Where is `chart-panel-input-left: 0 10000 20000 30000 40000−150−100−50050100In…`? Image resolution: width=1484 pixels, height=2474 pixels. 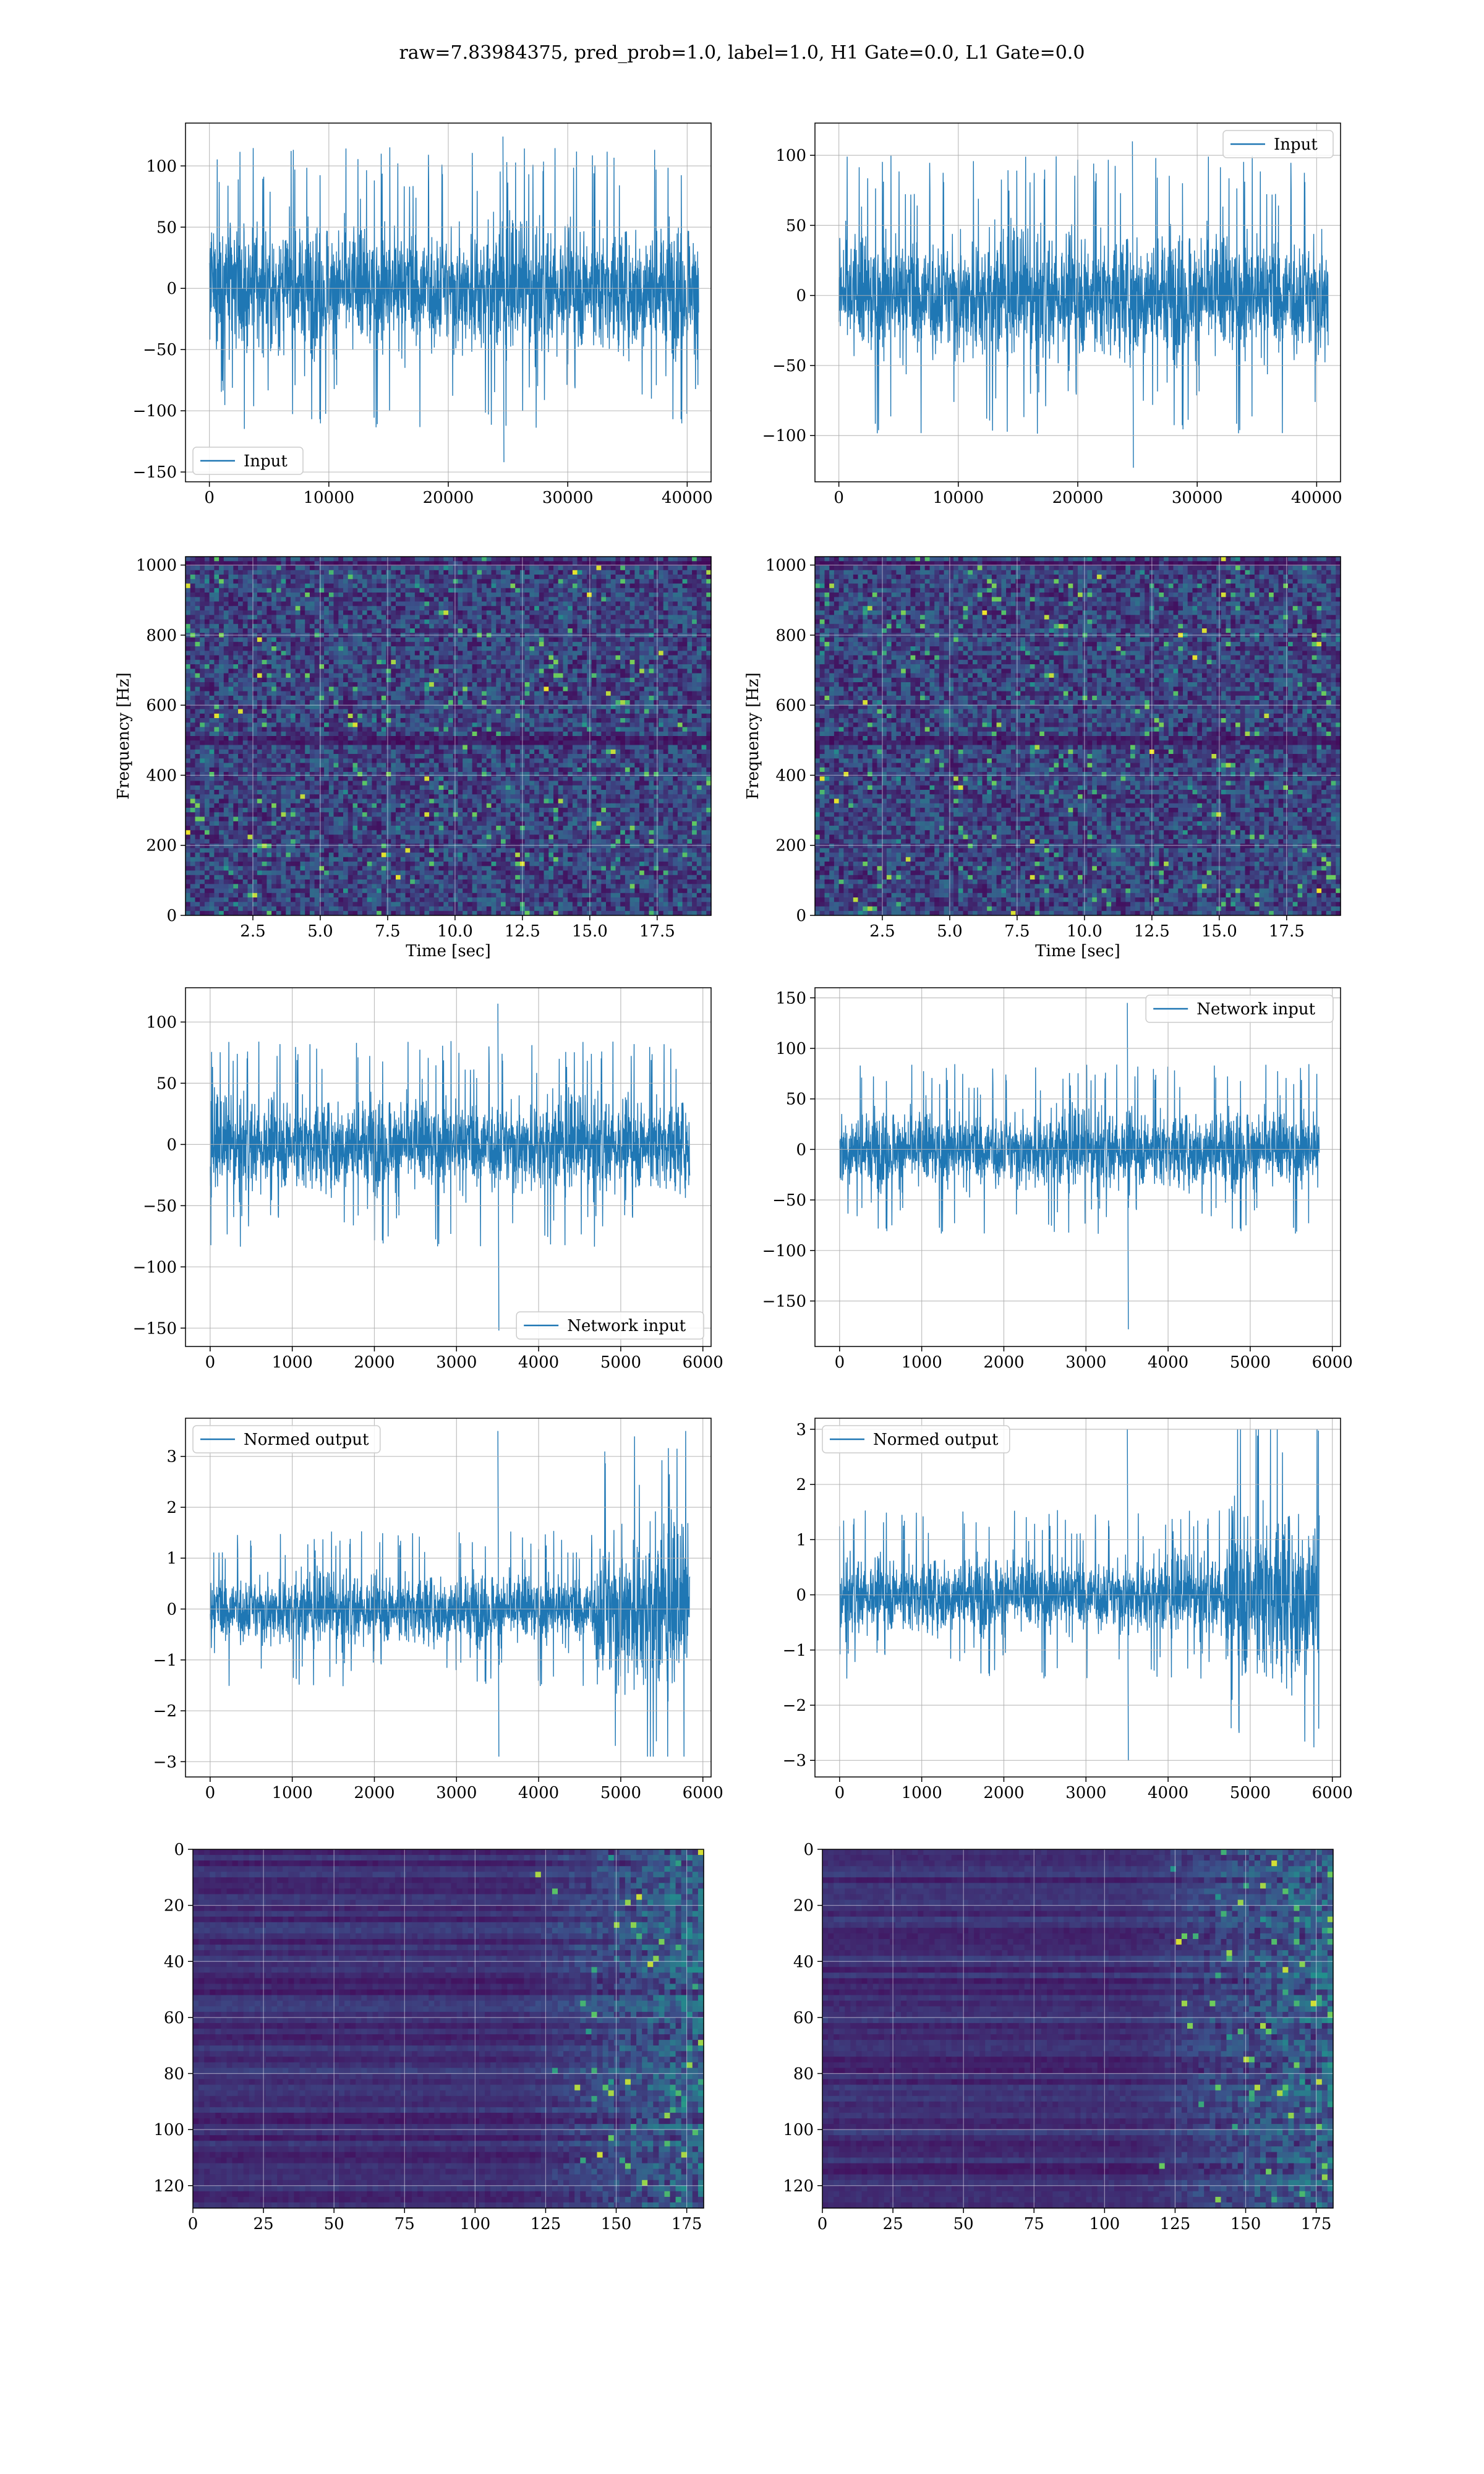 chart-panel-input-left: 0 10000 20000 30000 40000−150−100−50050100In… is located at coordinates (423, 315).